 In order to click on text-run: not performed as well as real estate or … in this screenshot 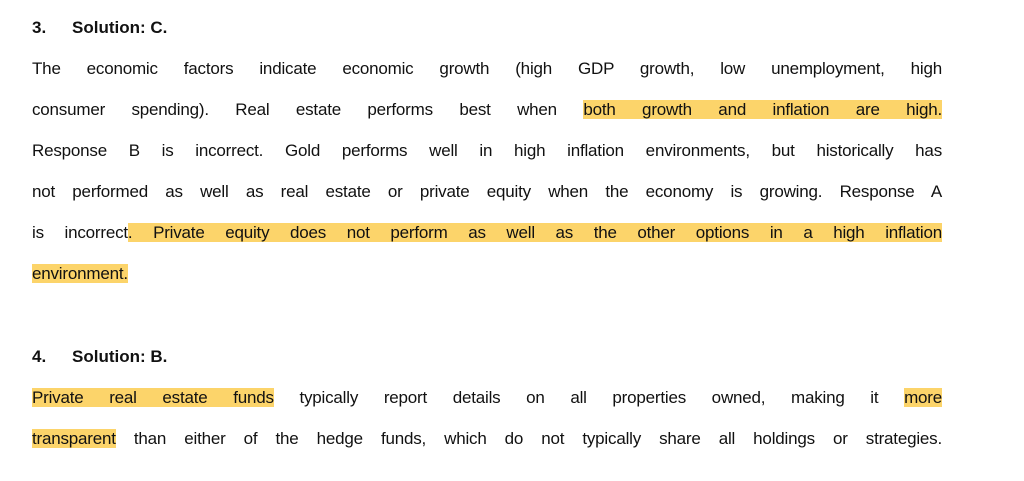, I will do `click(487, 191)`.